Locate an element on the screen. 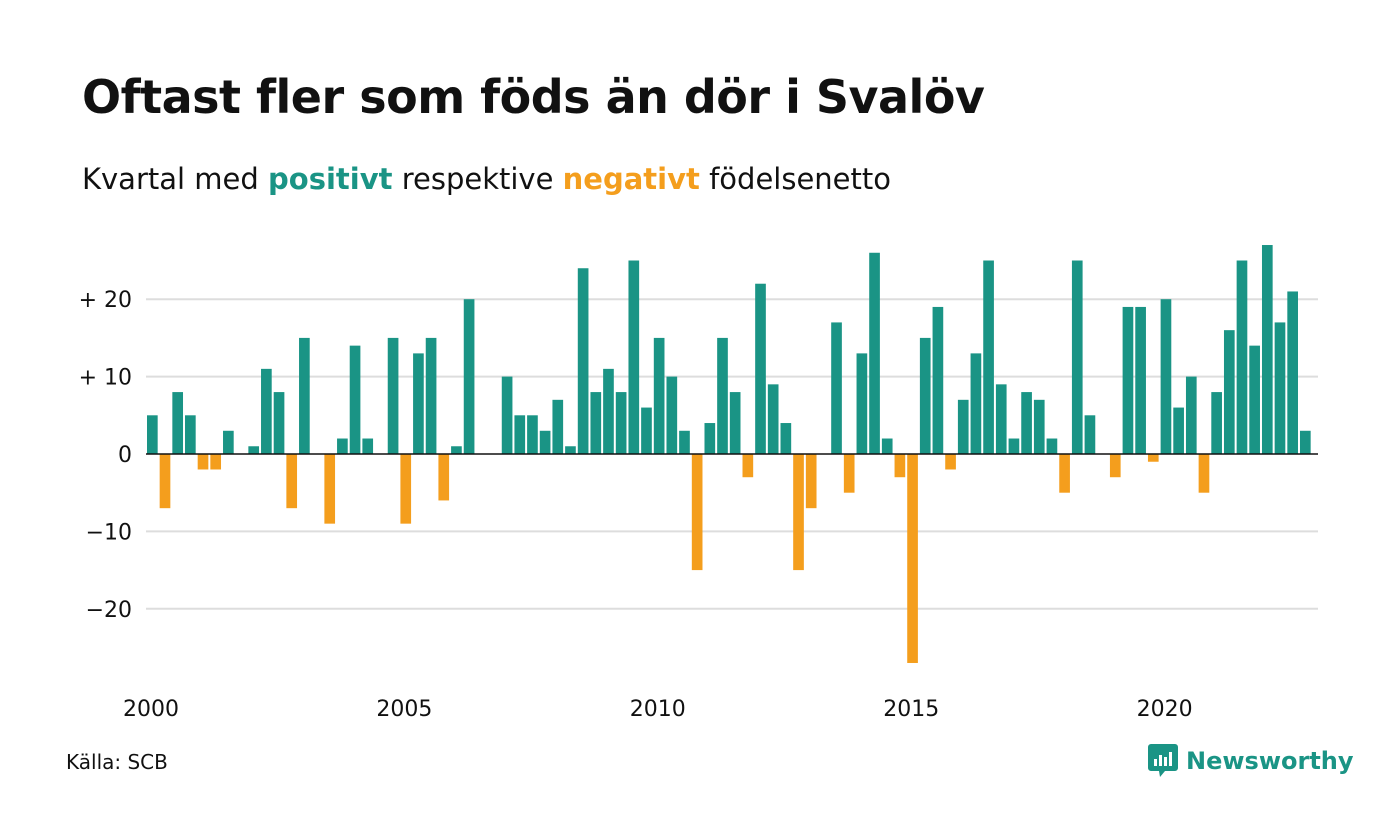 The width and height of the screenshot is (1400, 840). x-tick-label: 2015 is located at coordinates (911, 709).